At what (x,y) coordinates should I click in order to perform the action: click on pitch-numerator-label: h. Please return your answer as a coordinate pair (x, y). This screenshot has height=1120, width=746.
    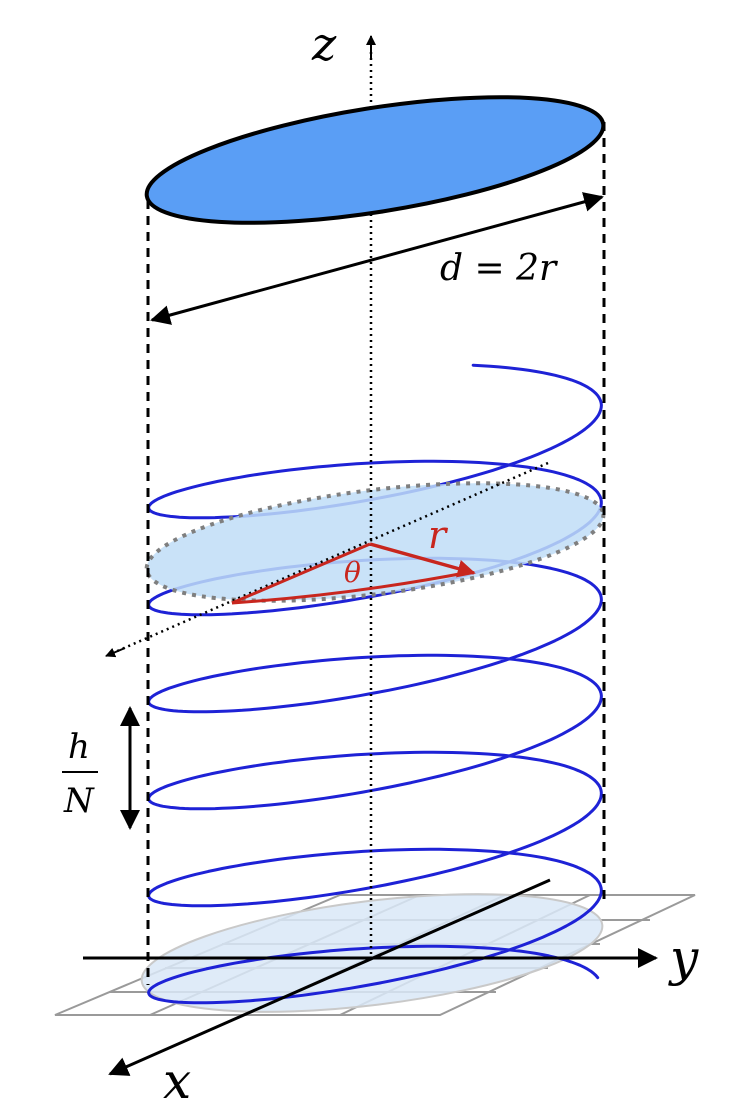
    Looking at the image, I should click on (79, 747).